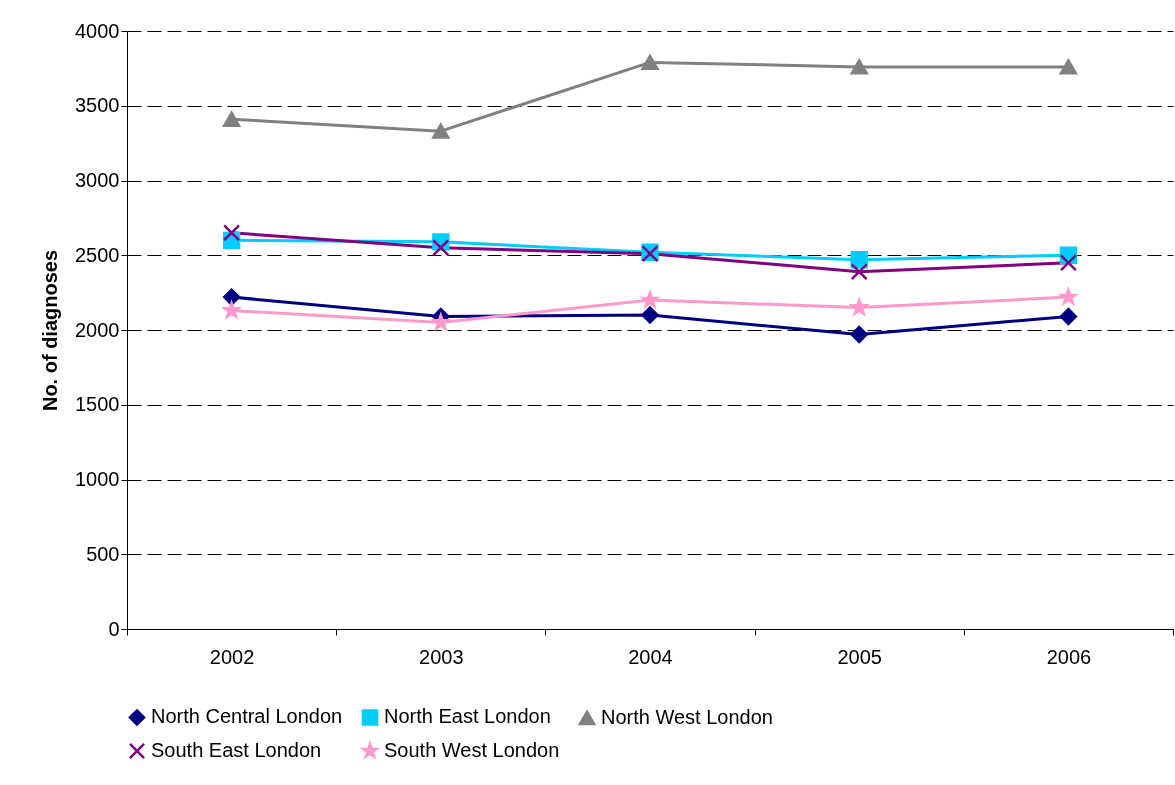  I want to click on y-tick-label: 3000, so click(97, 180).